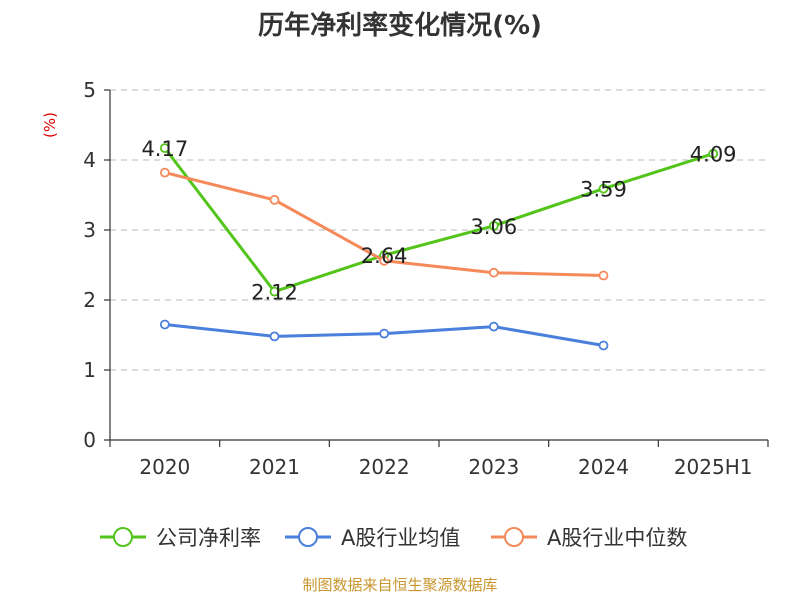  Describe the element at coordinates (713, 467) in the screenshot. I see `x-tick-label: 2025H1` at that location.